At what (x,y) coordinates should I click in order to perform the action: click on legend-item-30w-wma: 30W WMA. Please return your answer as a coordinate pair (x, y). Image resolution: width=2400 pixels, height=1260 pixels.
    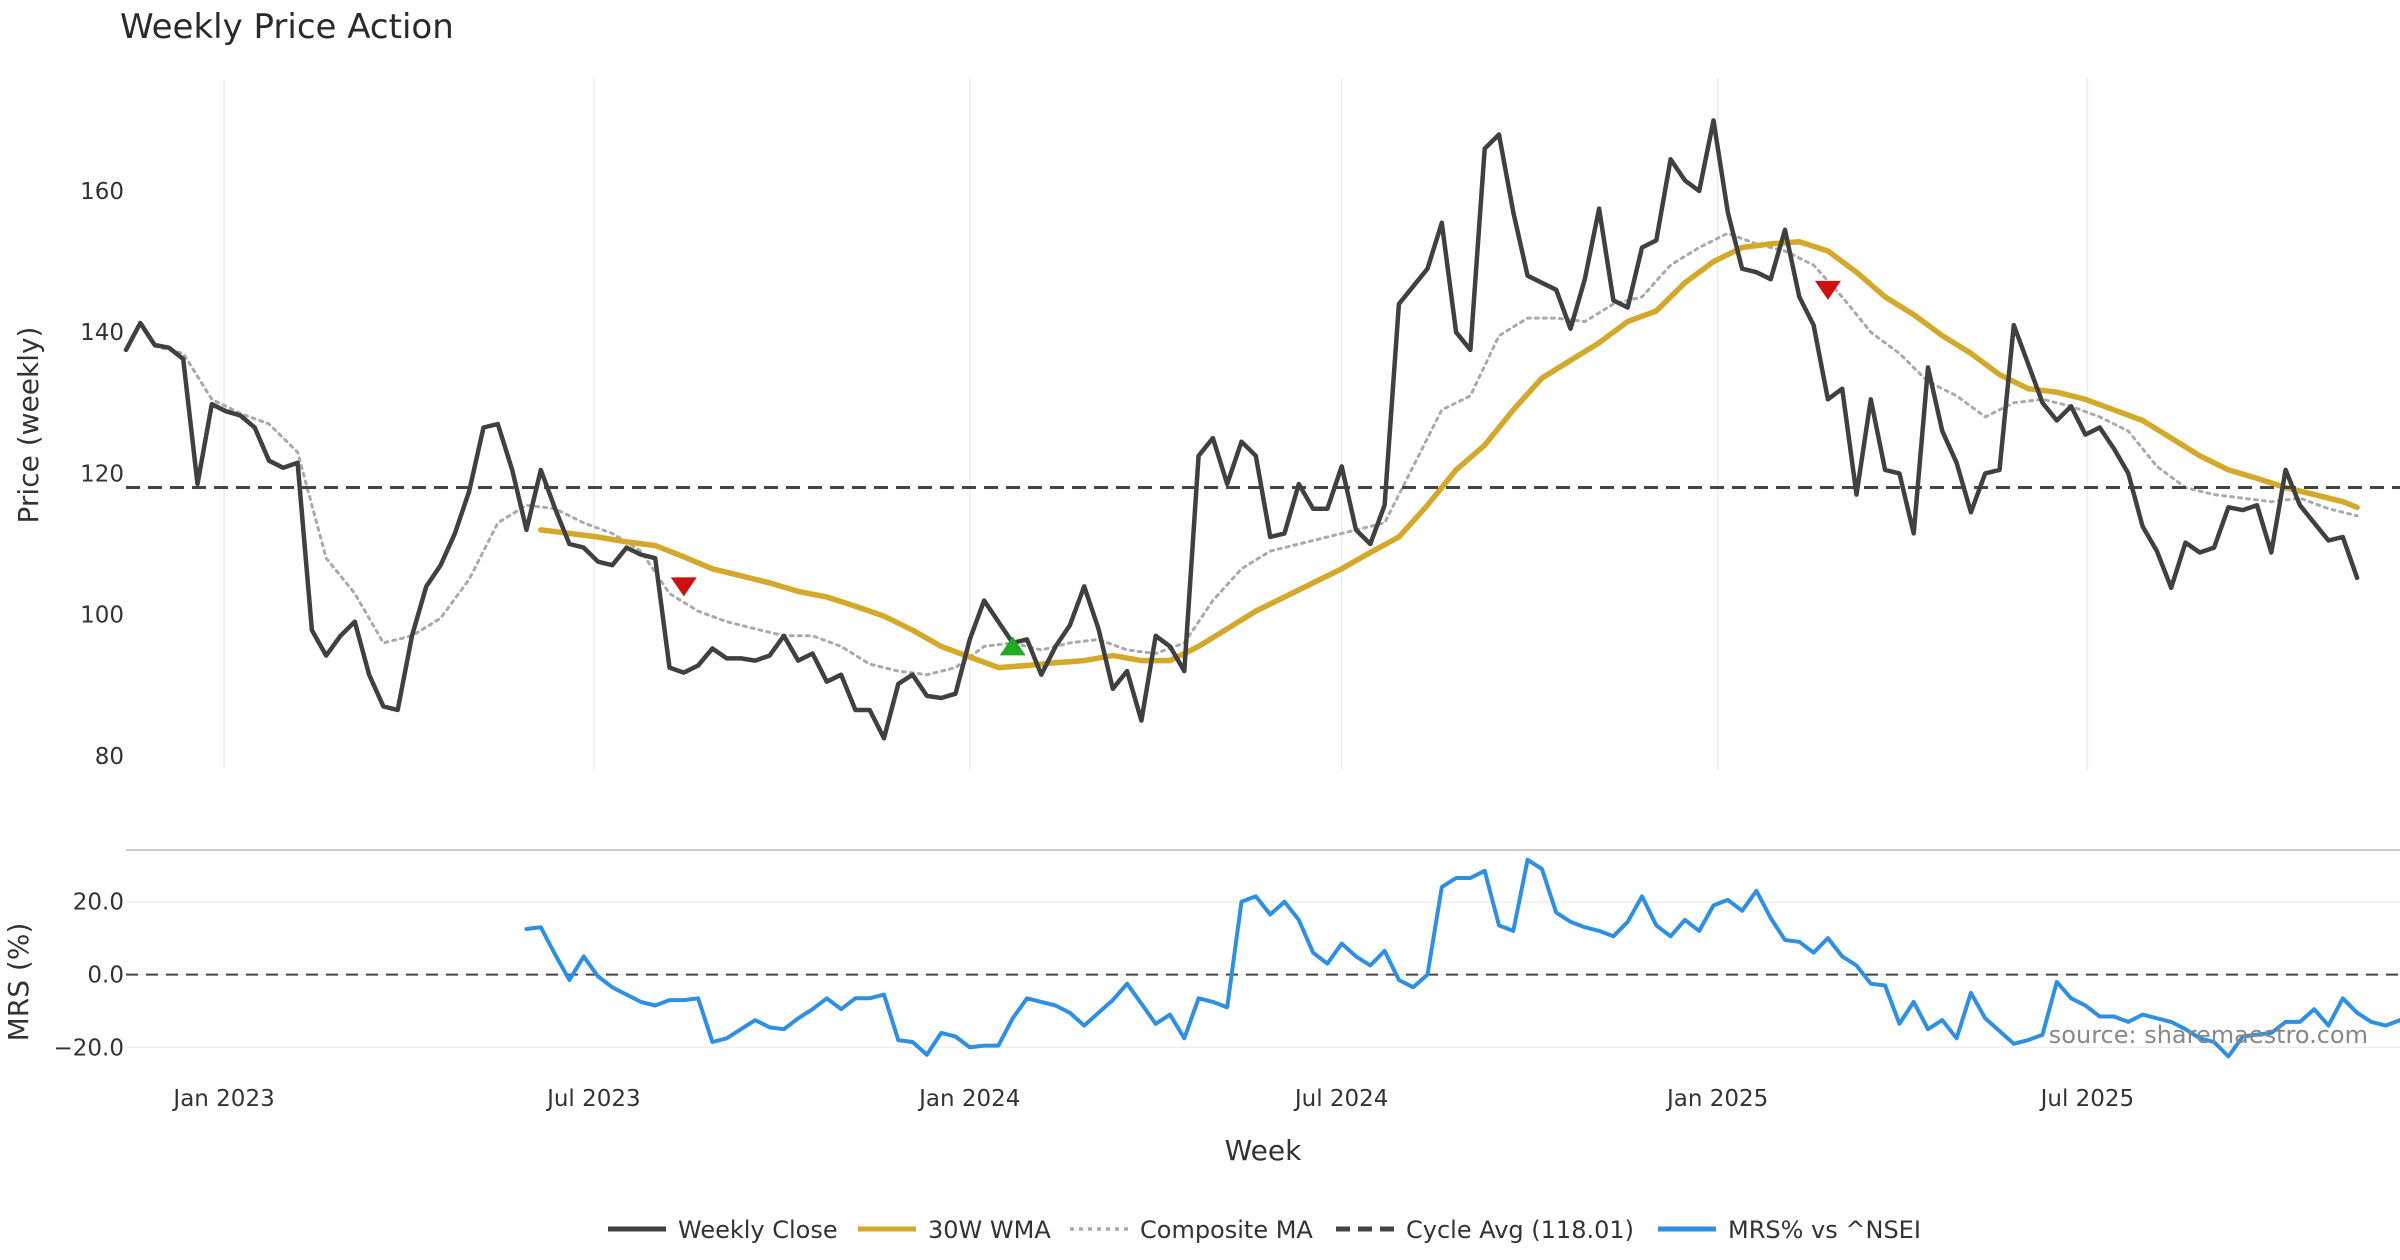
    Looking at the image, I should click on (954, 1230).